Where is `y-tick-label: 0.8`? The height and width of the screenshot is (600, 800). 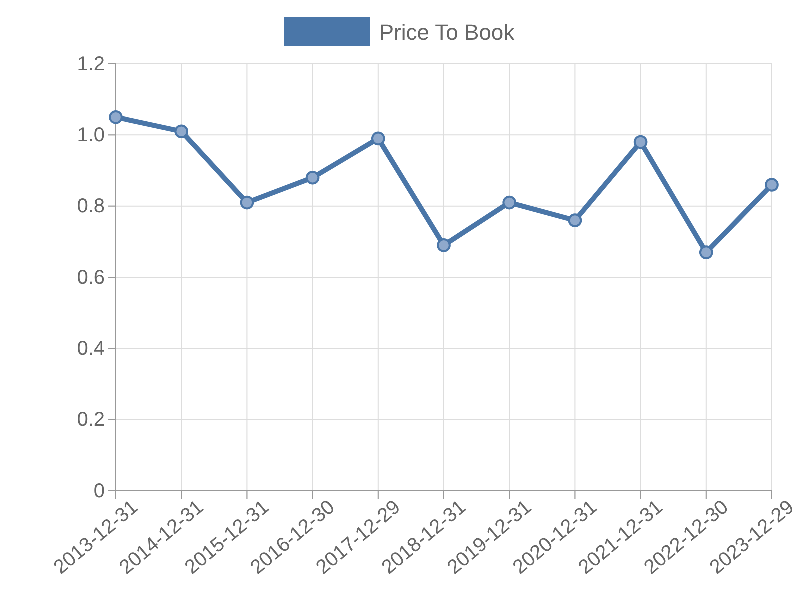
y-tick-label: 0.8 is located at coordinates (91, 207).